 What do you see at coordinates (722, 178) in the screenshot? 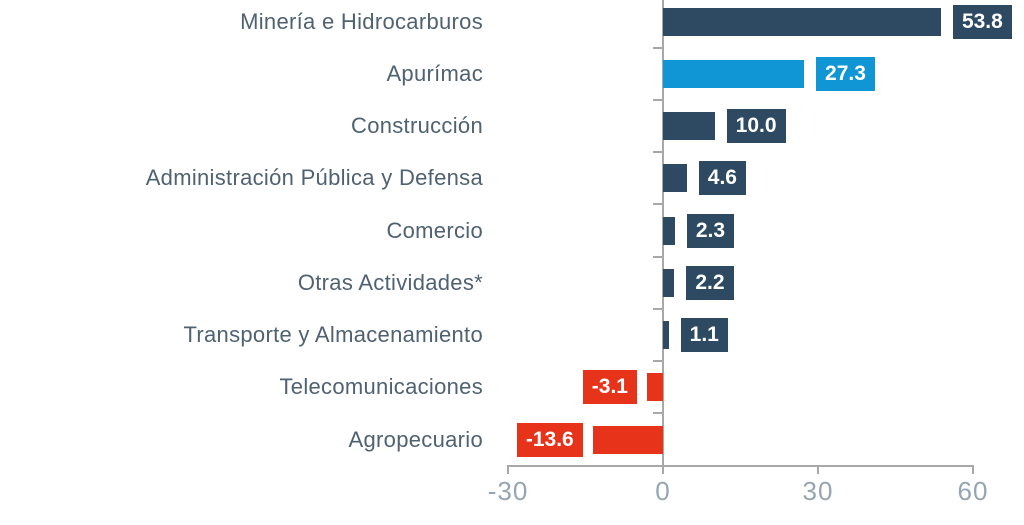
I see `value-label: 4.6` at bounding box center [722, 178].